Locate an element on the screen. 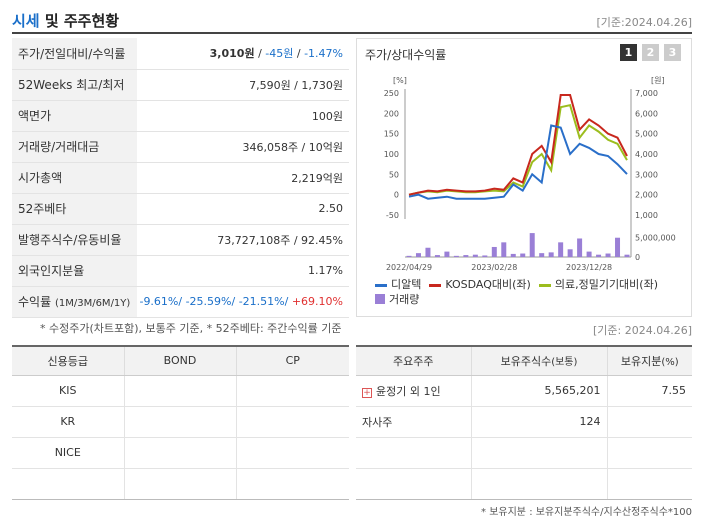 Image resolution: width=702 pixels, height=525 pixels. table-row: KR is located at coordinates (180, 422).